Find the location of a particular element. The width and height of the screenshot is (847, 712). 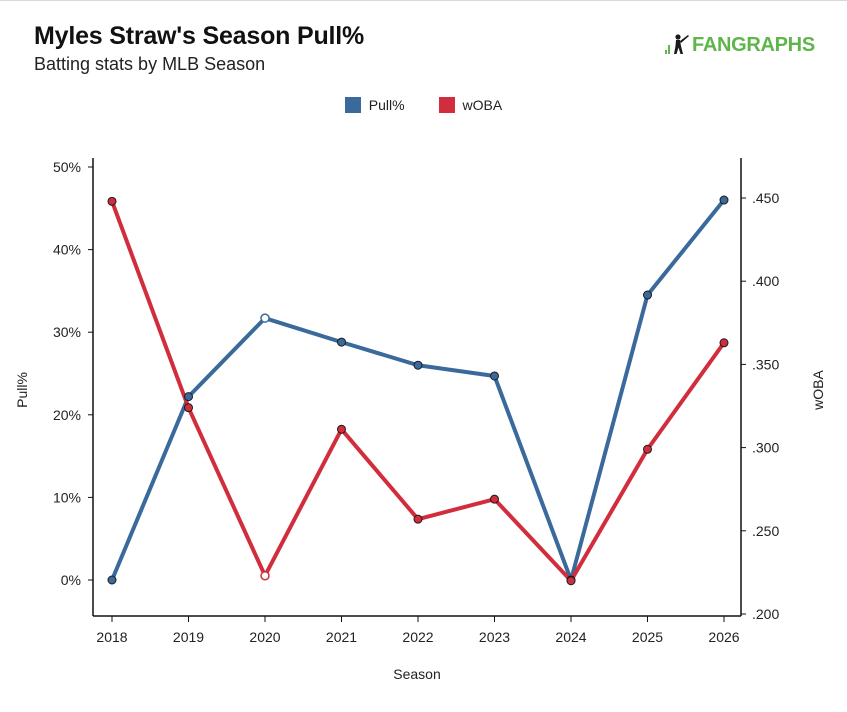

legend-swatch-pull is located at coordinates (352, 105).